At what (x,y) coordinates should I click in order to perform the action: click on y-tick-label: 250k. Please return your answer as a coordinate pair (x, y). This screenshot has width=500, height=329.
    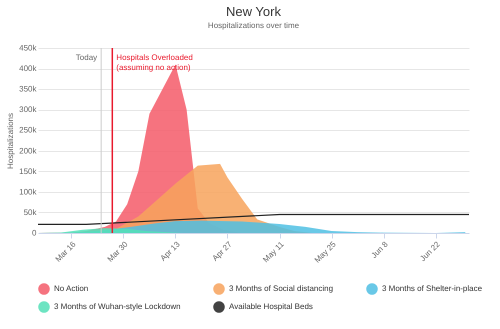
    Looking at the image, I should click on (28, 130).